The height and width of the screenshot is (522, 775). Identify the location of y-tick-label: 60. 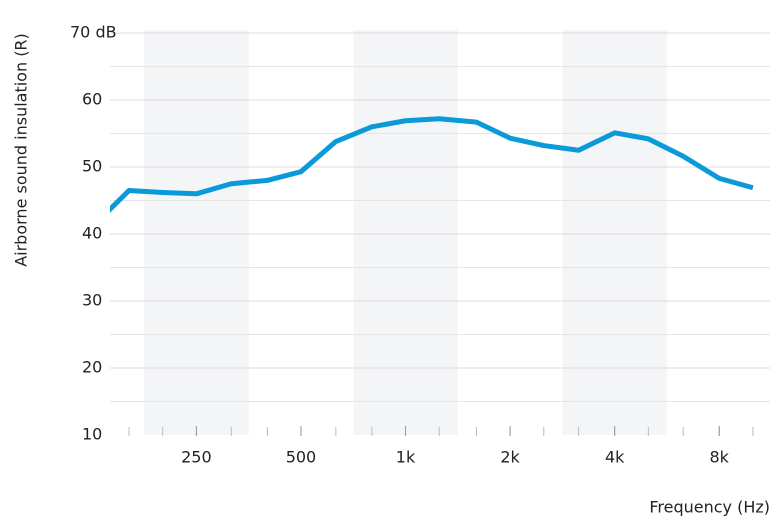
(92, 99).